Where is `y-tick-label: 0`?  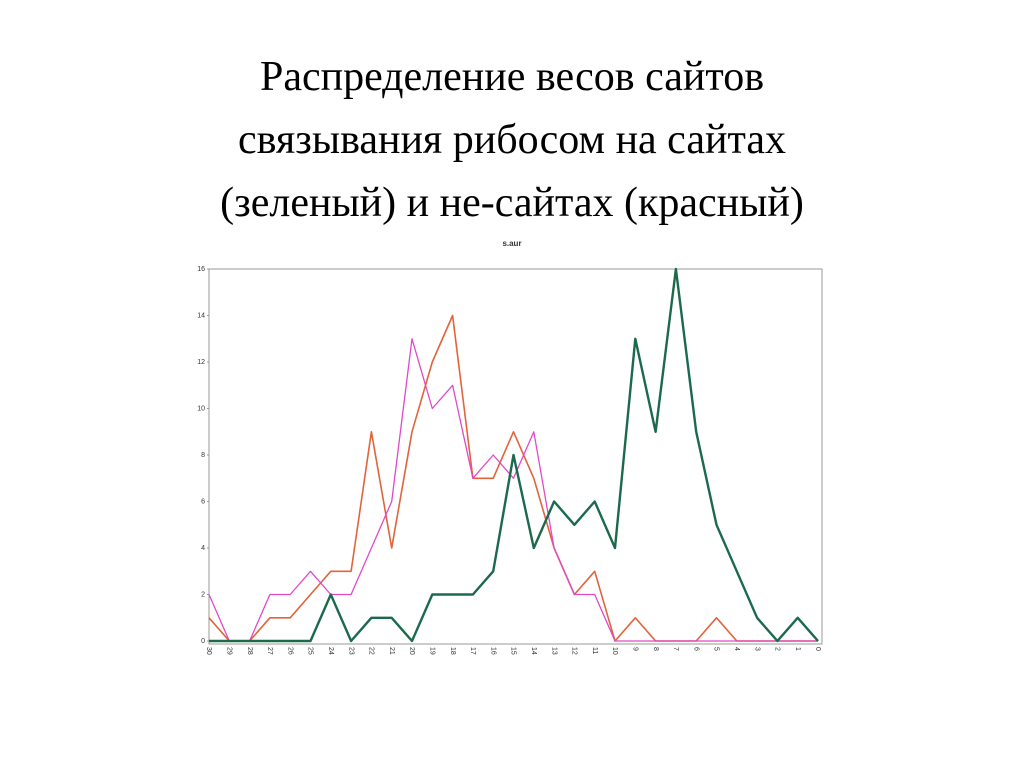 y-tick-label: 0 is located at coordinates (203, 641).